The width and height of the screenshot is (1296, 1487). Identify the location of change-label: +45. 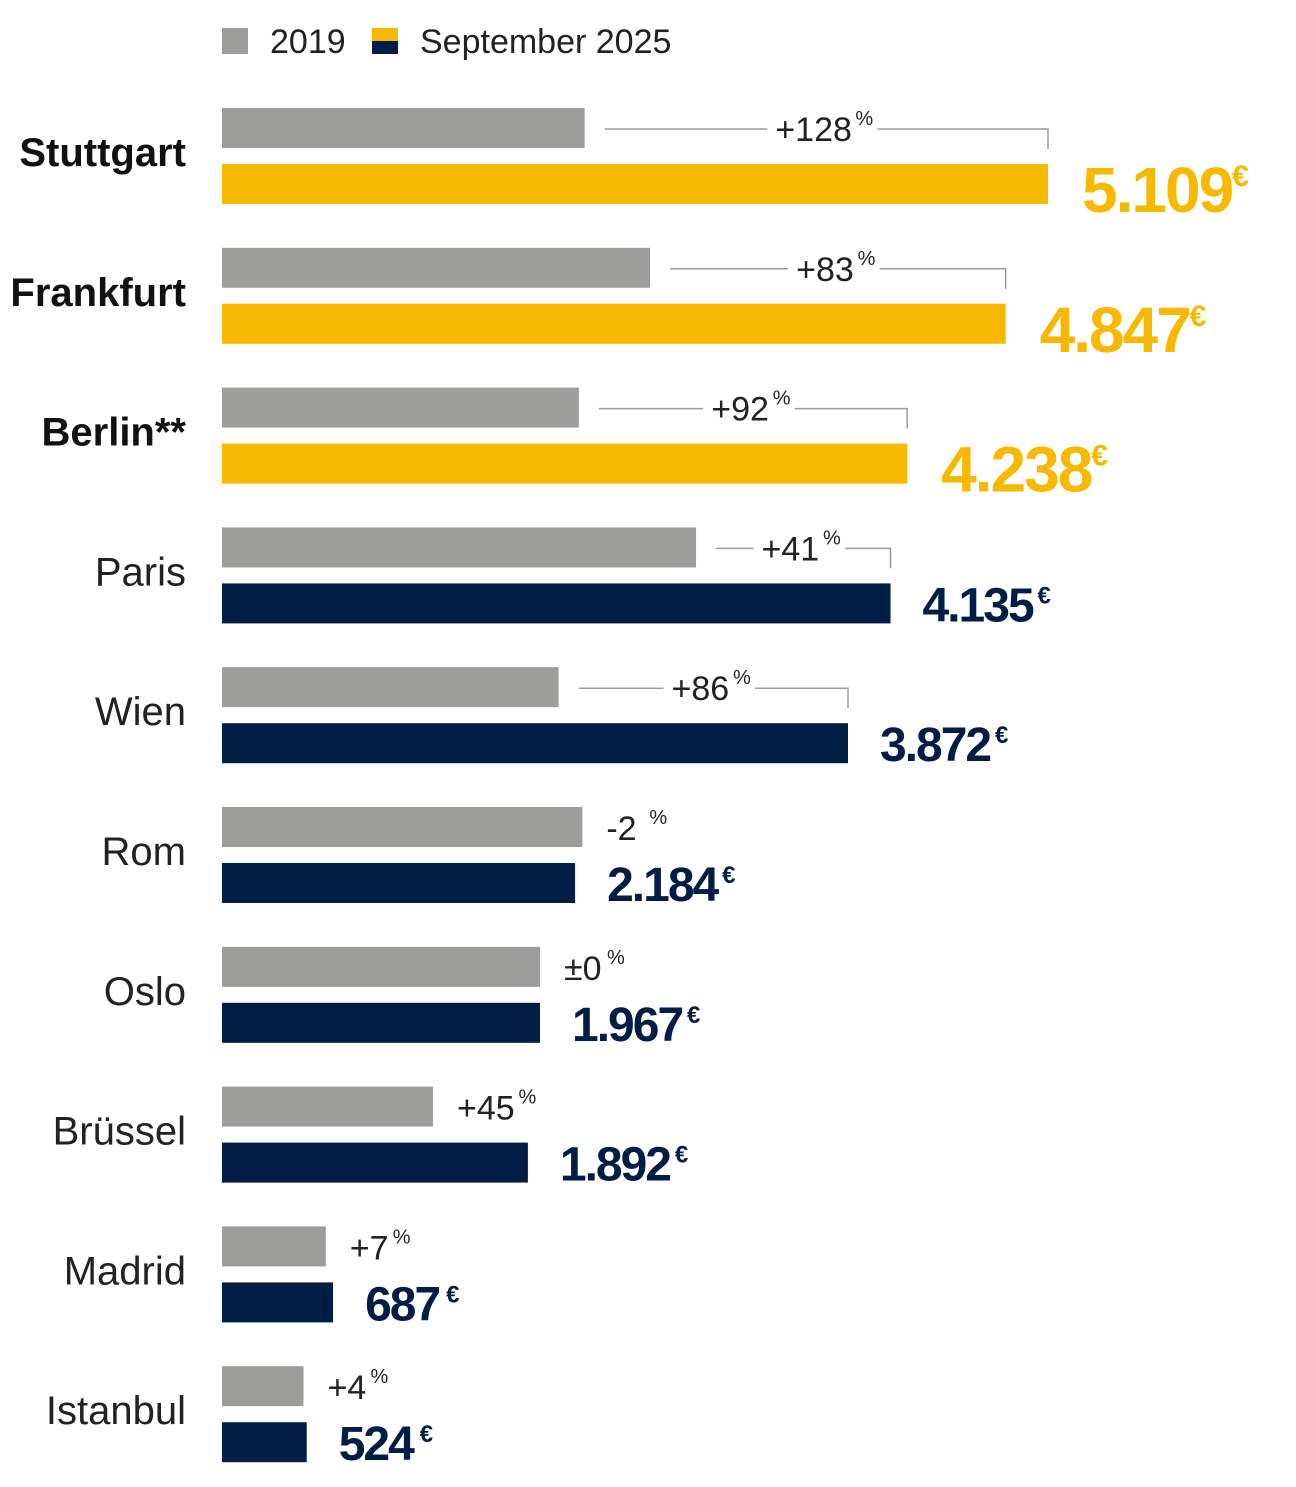
(486, 1109).